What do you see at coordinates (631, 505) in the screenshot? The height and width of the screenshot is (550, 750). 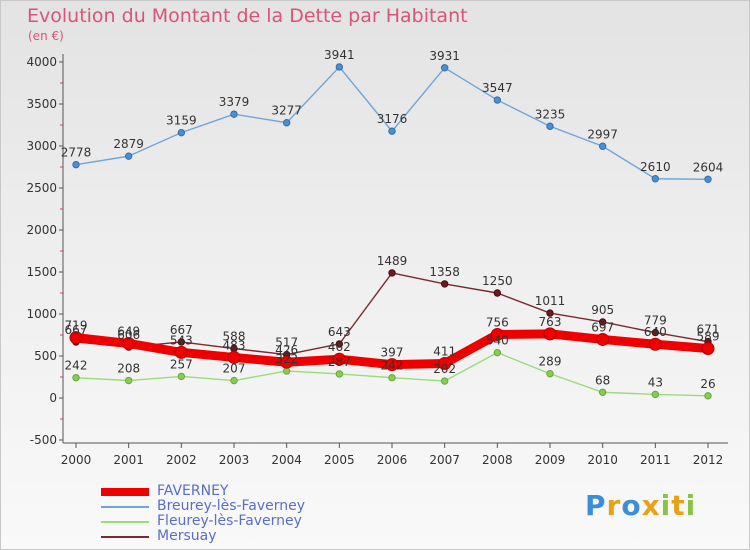 I see `logo-letter: o` at bounding box center [631, 505].